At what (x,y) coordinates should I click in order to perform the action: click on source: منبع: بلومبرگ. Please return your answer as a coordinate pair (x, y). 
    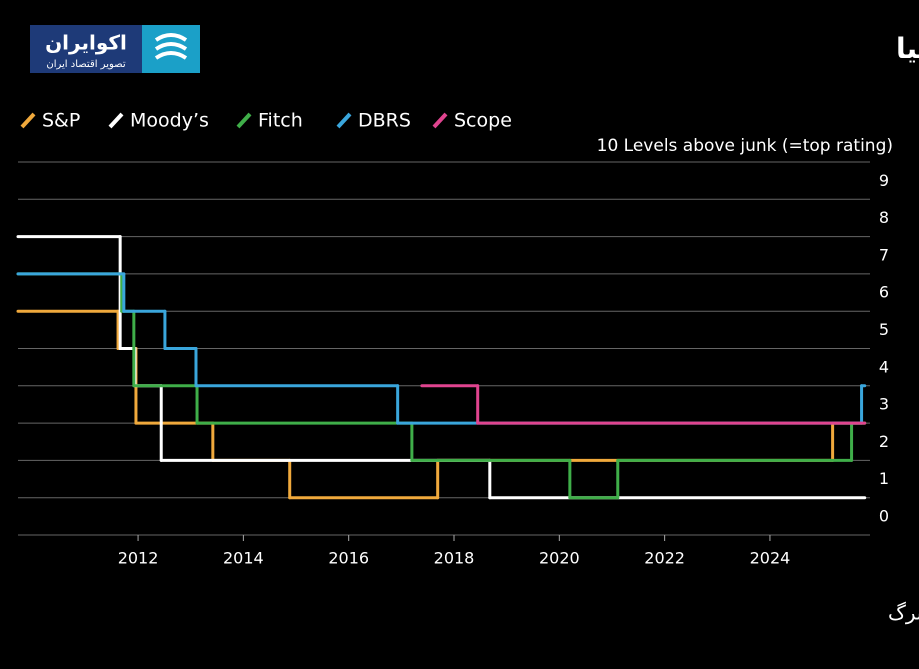
    Looking at the image, I should click on (903, 613).